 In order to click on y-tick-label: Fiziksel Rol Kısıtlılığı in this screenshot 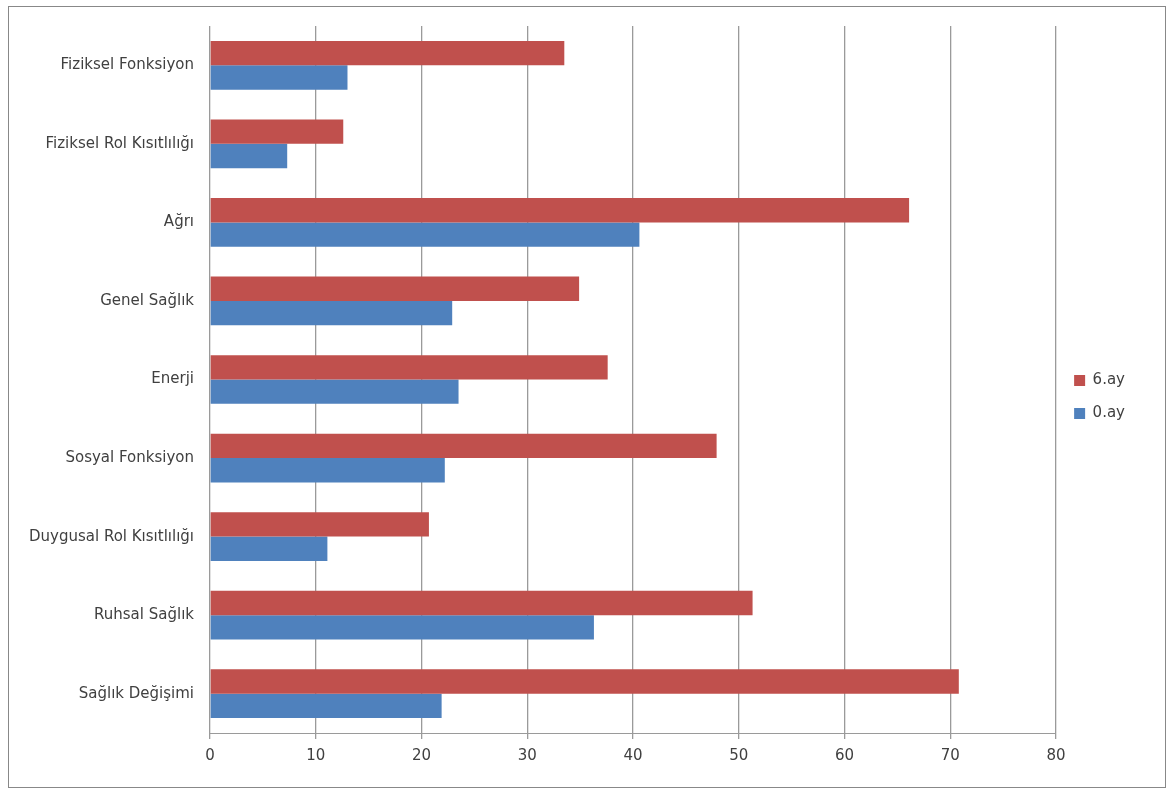, I will do `click(119, 142)`.